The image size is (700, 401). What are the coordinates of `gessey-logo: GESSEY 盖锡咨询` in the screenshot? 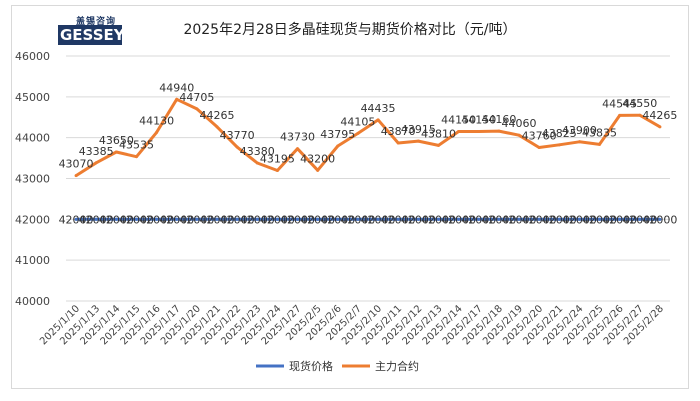 It's located at (91, 31).